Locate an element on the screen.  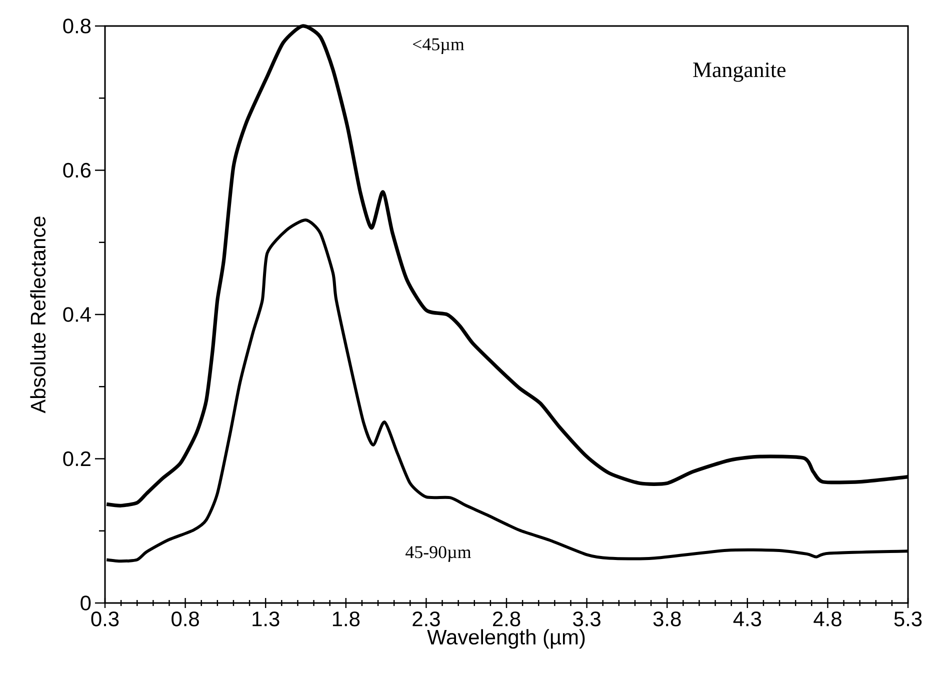
annotation: <45µm is located at coordinates (438, 46).